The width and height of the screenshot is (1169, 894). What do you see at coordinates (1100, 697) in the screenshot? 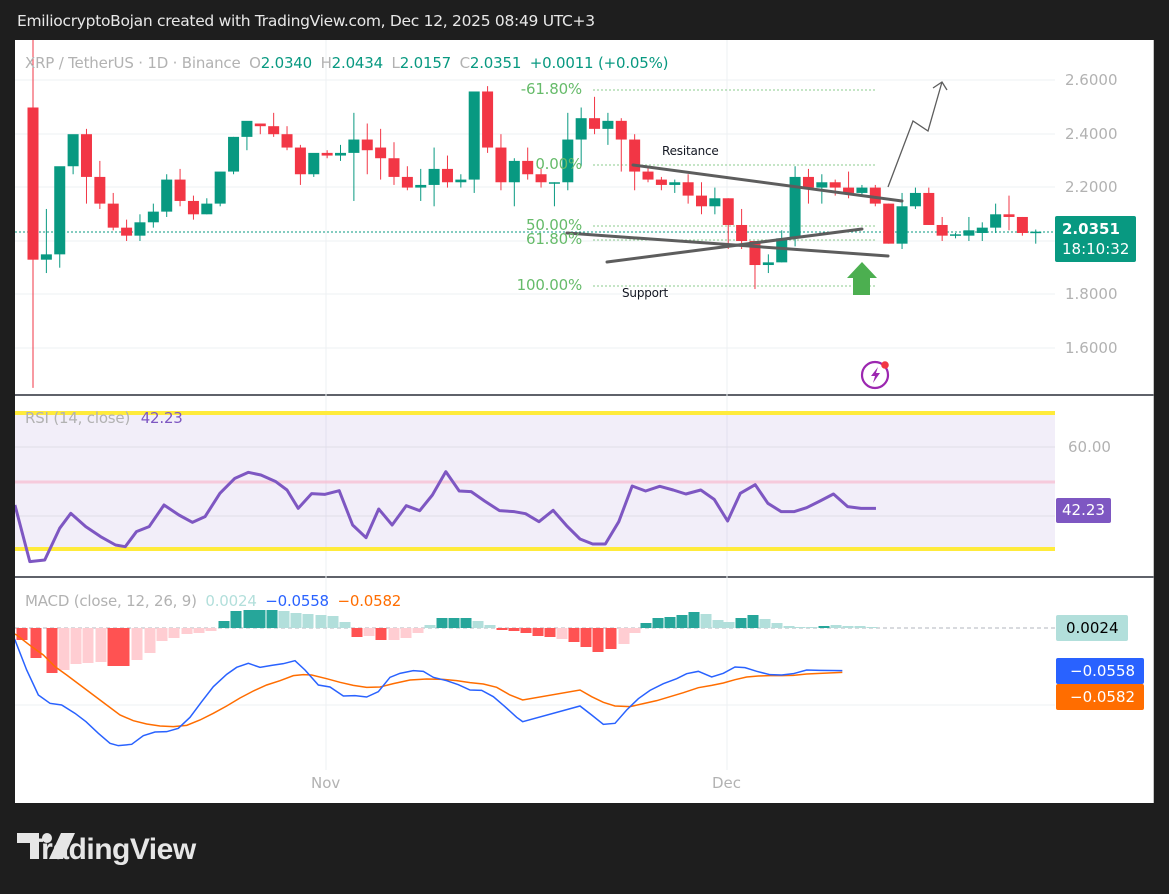
I see `macd-signal-tag: −0.0582` at bounding box center [1100, 697].